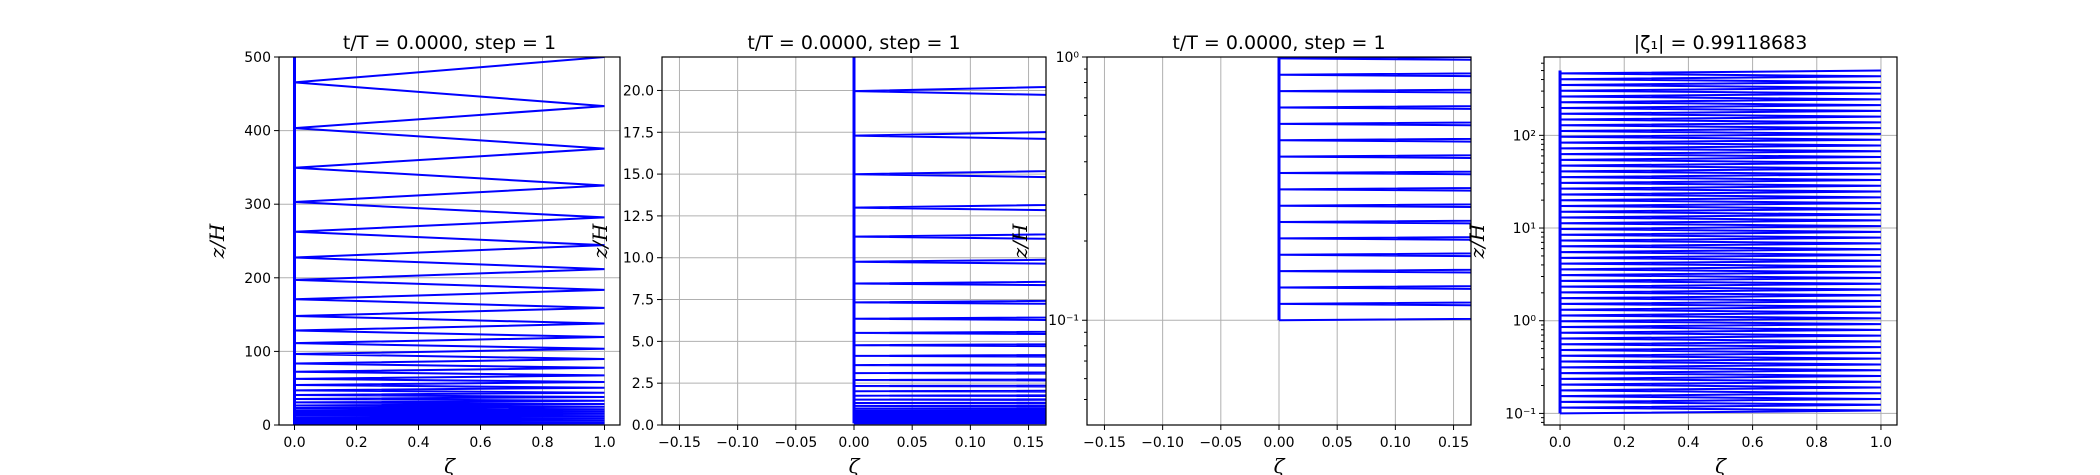 This screenshot has height=475, width=2100. Describe the element at coordinates (1524, 136) in the screenshot. I see `y-tick-label: 10²` at that location.